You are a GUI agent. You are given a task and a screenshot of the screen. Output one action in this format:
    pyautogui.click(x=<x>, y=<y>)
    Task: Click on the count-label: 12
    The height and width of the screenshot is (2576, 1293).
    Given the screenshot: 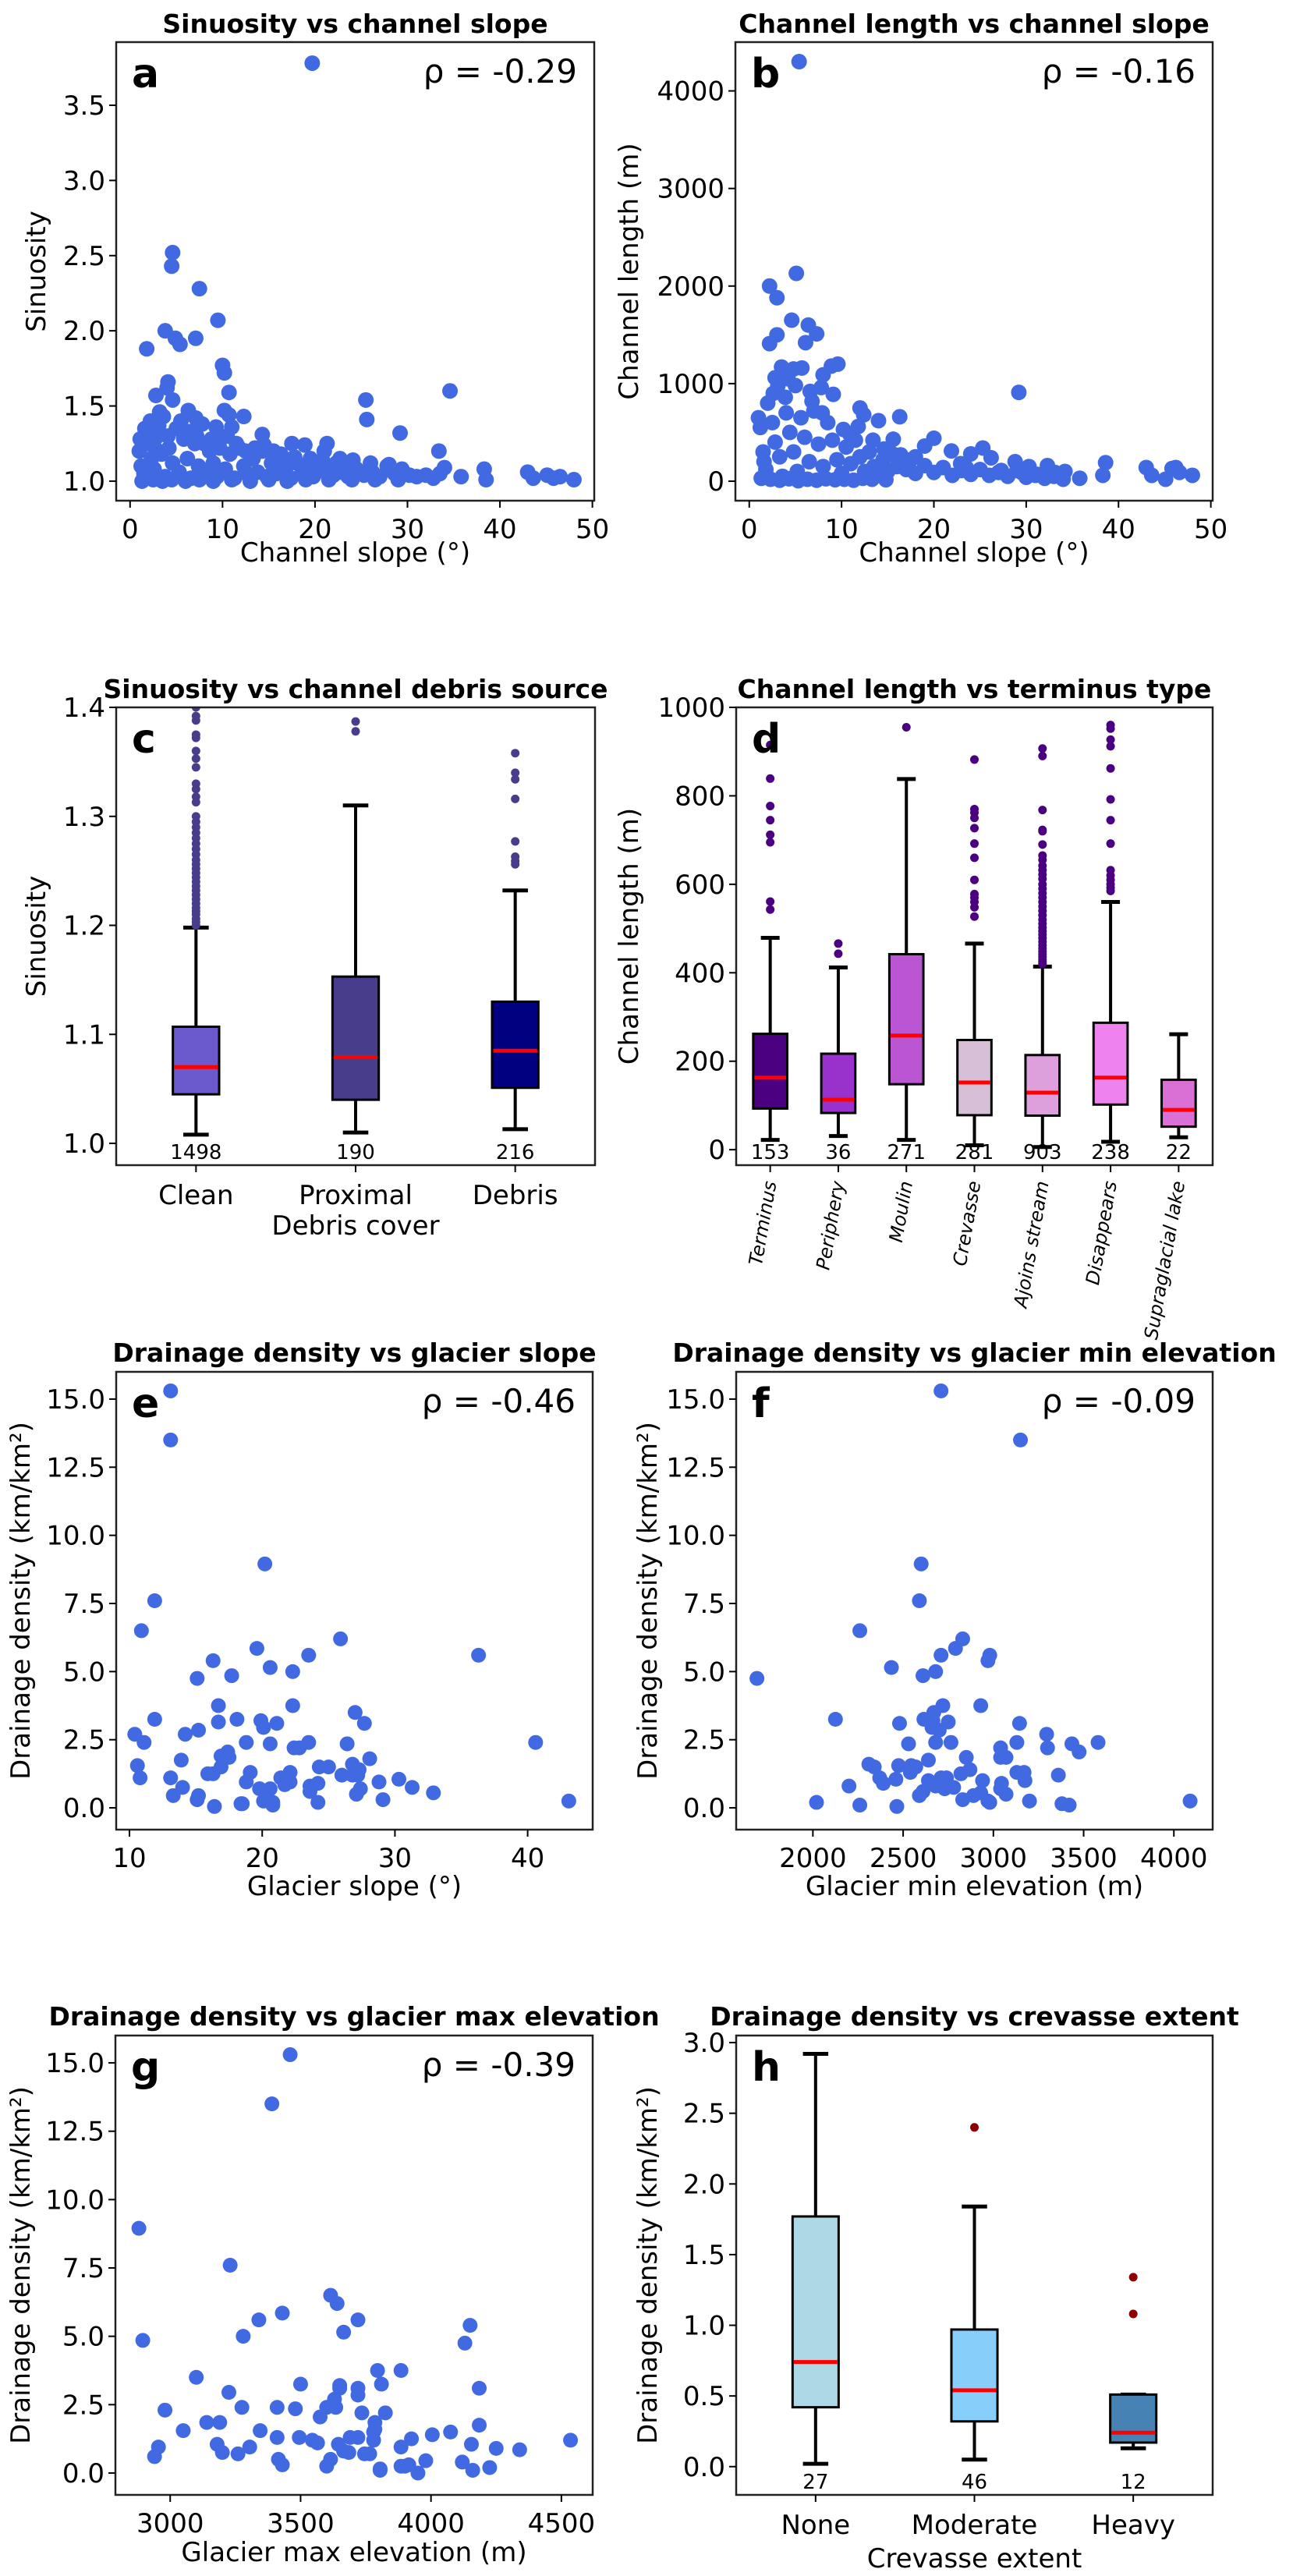 What is the action you would take?
    pyautogui.click(x=1133, y=2482)
    